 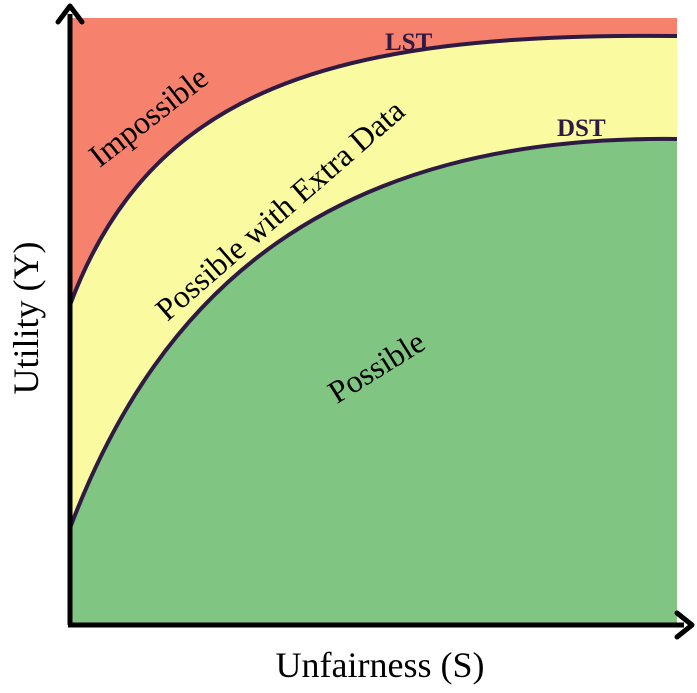 I want to click on y-axis-label: Utility (Y), so click(x=26, y=318).